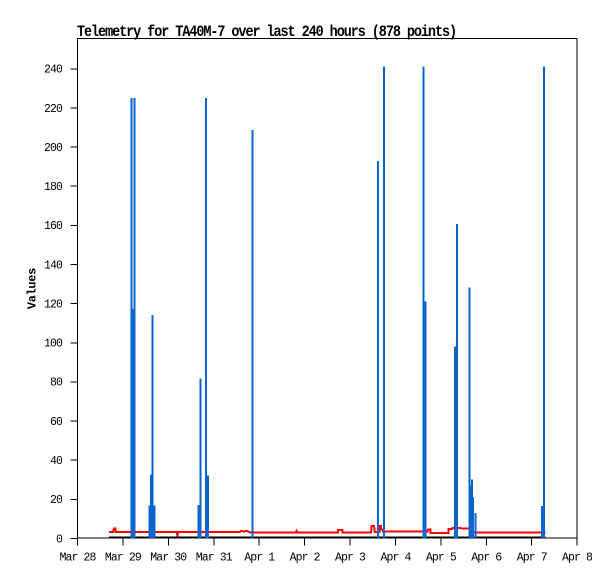 The width and height of the screenshot is (615, 579). Describe the element at coordinates (77, 557) in the screenshot. I see `svg-text: Mar 28` at that location.